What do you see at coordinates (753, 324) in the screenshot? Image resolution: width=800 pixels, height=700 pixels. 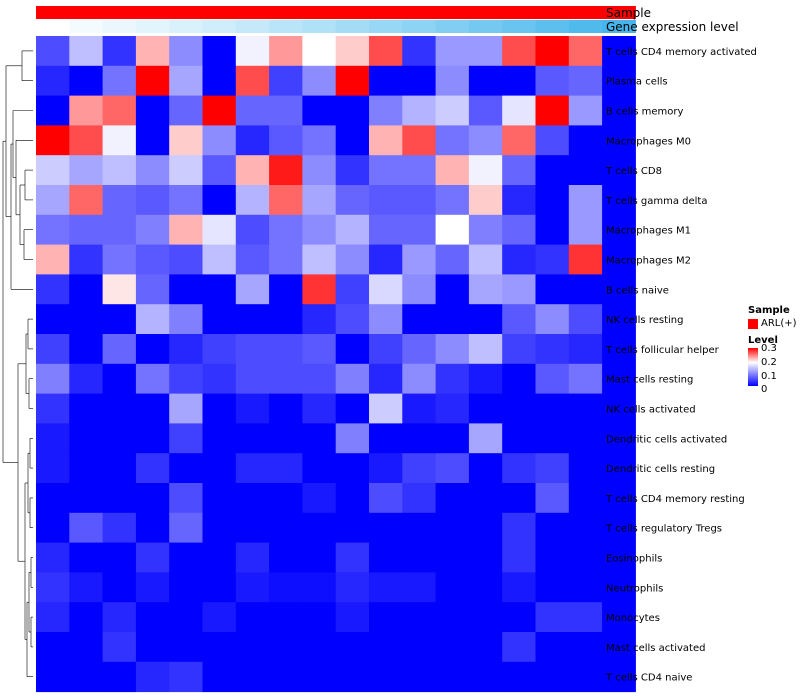 I see `sample-legend-swatch` at bounding box center [753, 324].